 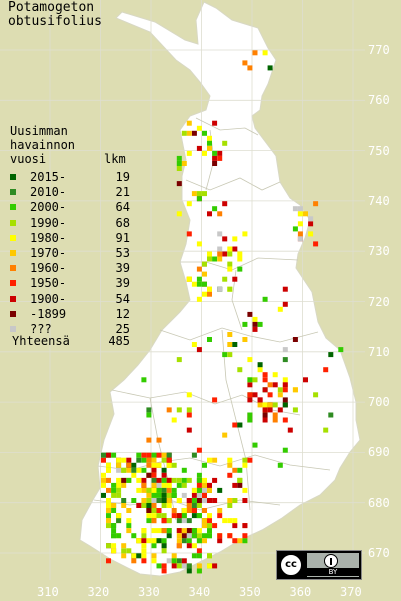 I want to click on legend-label: 1980-, so click(x=48, y=237).